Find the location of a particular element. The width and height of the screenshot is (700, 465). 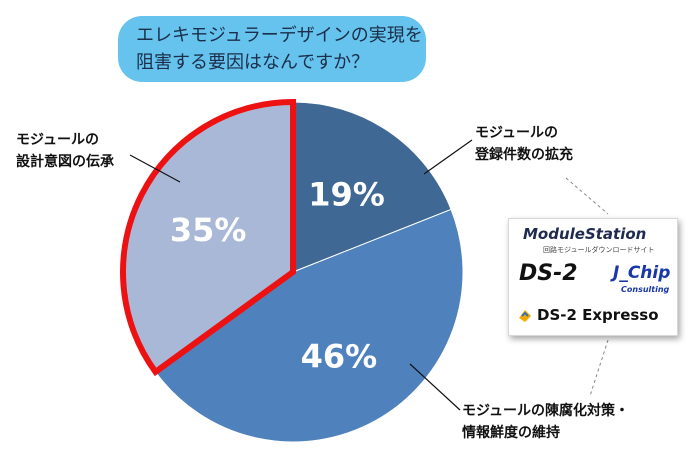

question-line-2: 阻害する要因はなんですか？ is located at coordinates (253, 62).